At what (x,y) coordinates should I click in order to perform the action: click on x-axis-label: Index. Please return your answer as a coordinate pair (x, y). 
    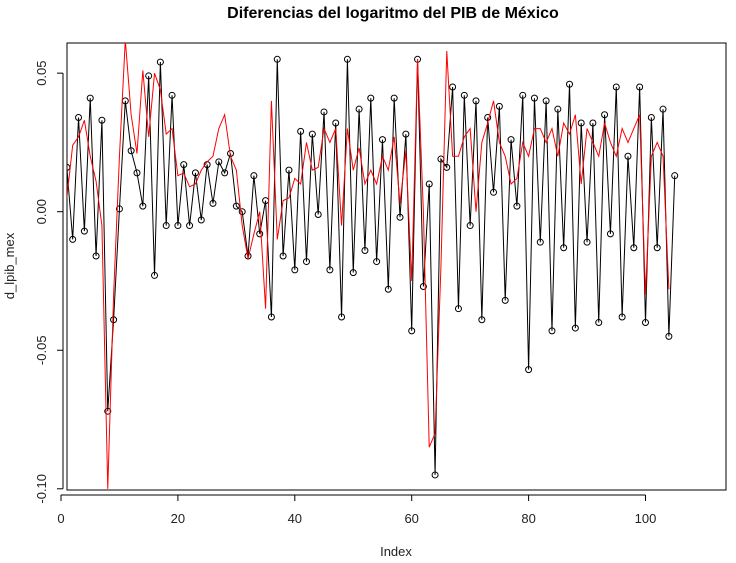
    Looking at the image, I should click on (396, 551).